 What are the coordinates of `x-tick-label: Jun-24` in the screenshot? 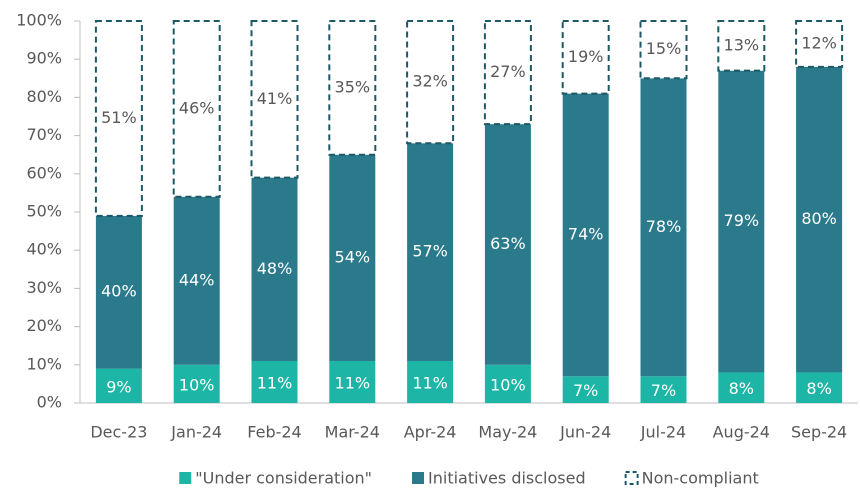 It's located at (585, 432).